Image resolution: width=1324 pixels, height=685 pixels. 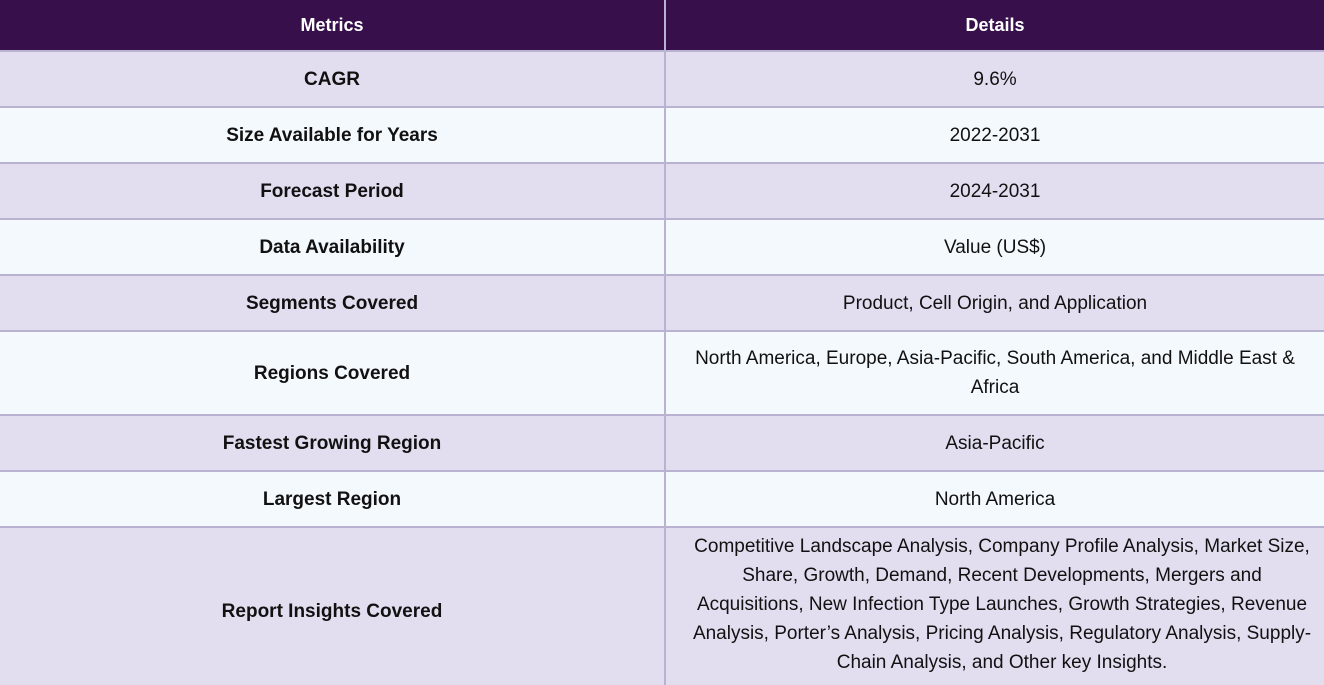 I want to click on table-header-row: Metrics Details, so click(x=662, y=26).